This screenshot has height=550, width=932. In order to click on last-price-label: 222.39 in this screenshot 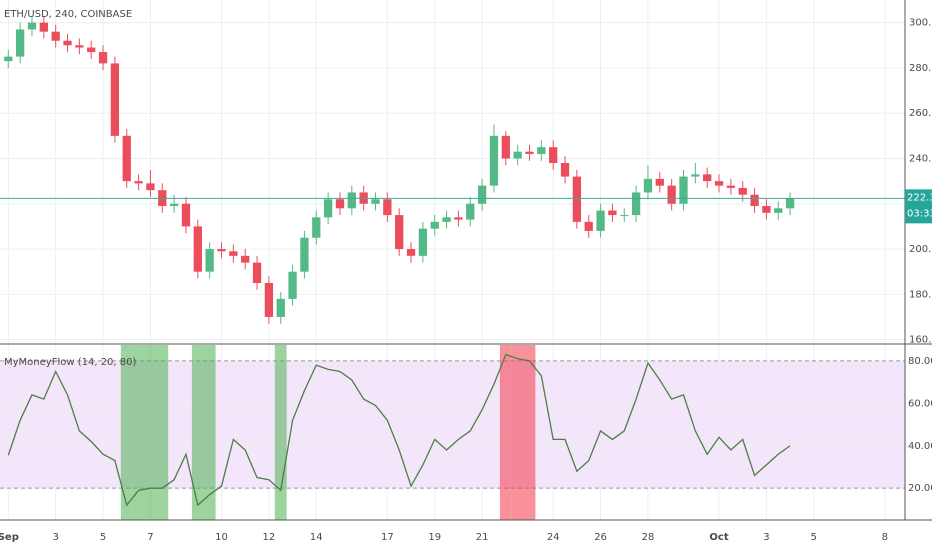, I will do `click(919, 197)`.